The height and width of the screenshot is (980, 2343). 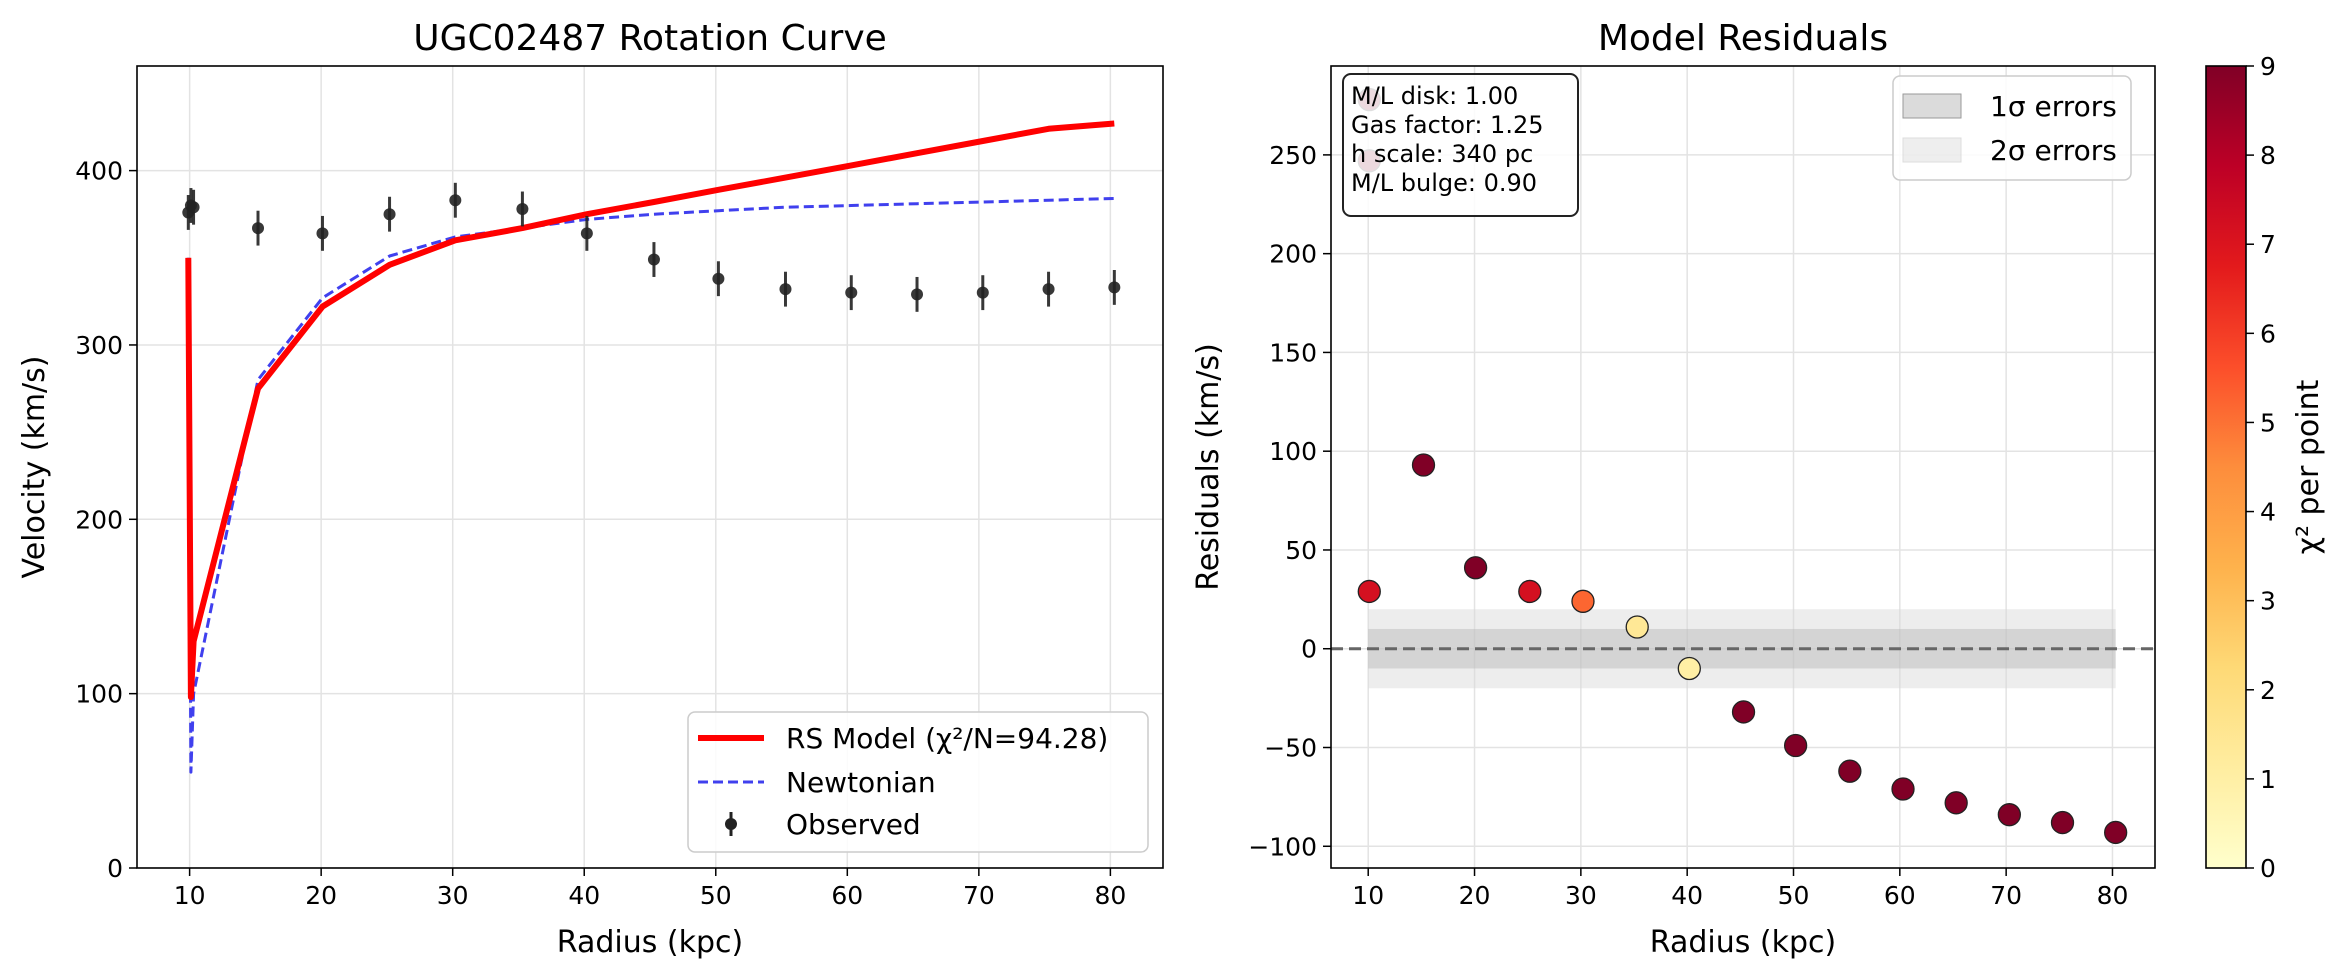 What do you see at coordinates (2268, 155) in the screenshot?
I see `colorbar-tick-label: 8` at bounding box center [2268, 155].